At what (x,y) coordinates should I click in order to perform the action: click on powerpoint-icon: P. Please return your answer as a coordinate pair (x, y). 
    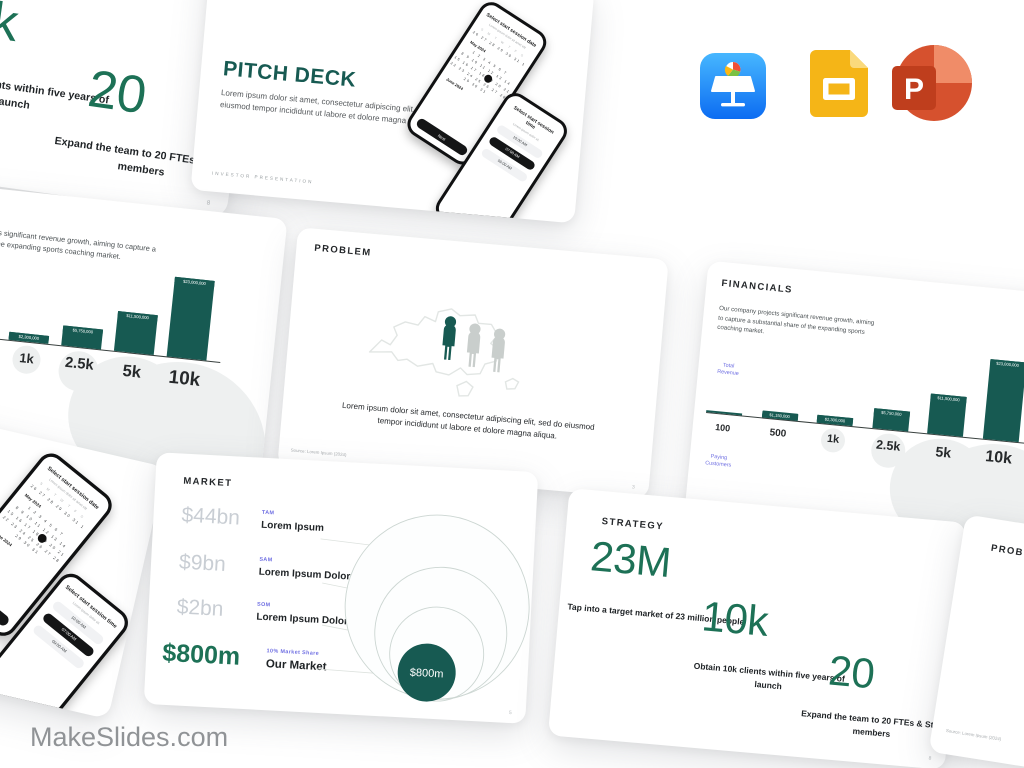
    Looking at the image, I should click on (929, 86).